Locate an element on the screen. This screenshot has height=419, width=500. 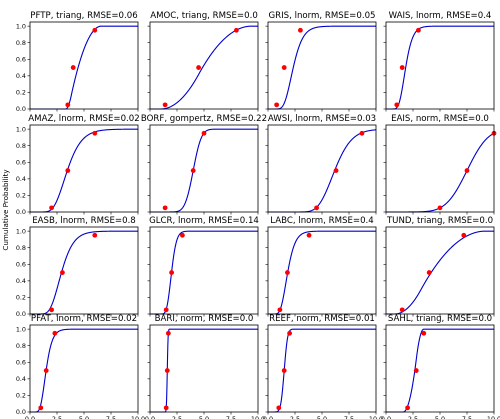
panel-amaz: AMAZ, lnorm, RMSE=0.02 0.0 0.2 0.4 0.6 0.8 1.0 is located at coordinates (78, 165).